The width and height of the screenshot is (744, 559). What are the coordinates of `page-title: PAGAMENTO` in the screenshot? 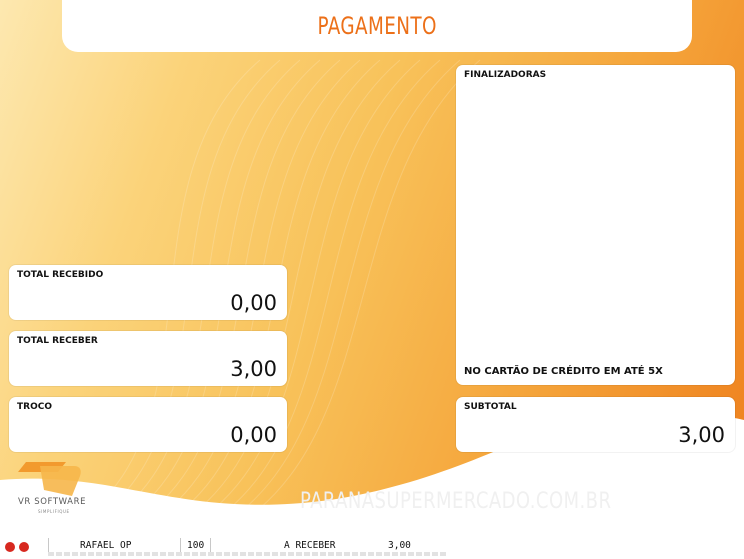 It's located at (377, 26).